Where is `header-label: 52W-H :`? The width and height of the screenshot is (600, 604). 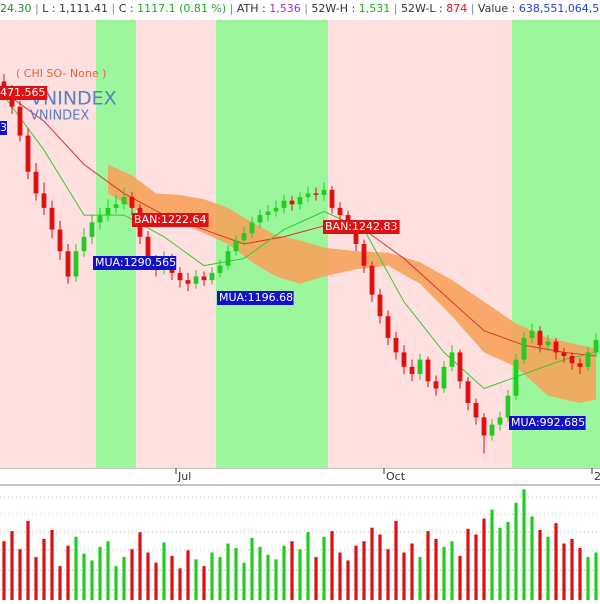
header-label: 52W-H : is located at coordinates (334, 8).